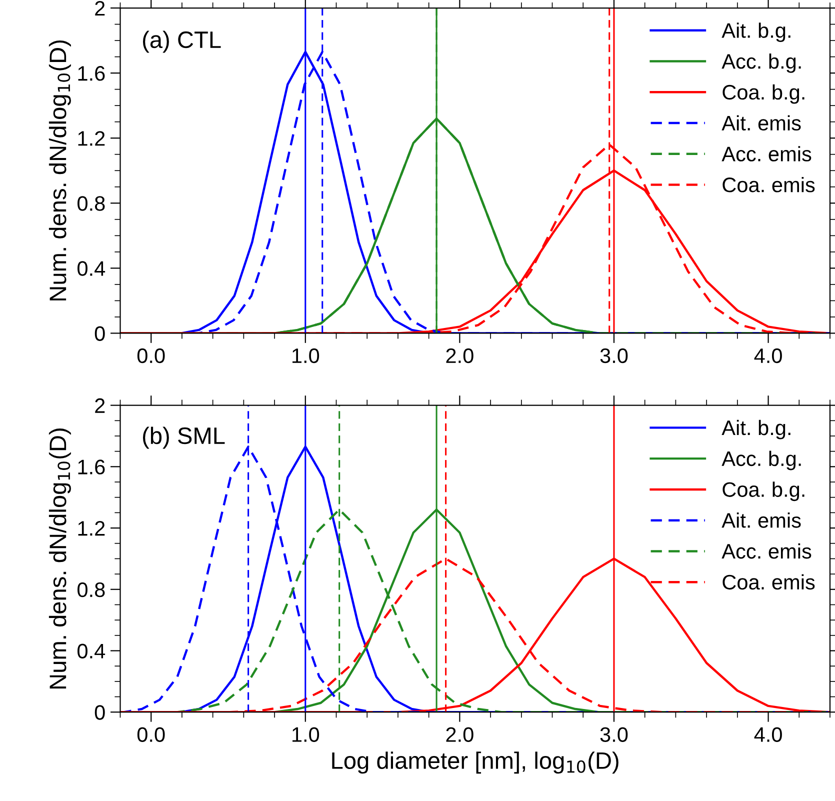  Describe the element at coordinates (183, 437) in the screenshot. I see `annotation: (b) SML` at that location.